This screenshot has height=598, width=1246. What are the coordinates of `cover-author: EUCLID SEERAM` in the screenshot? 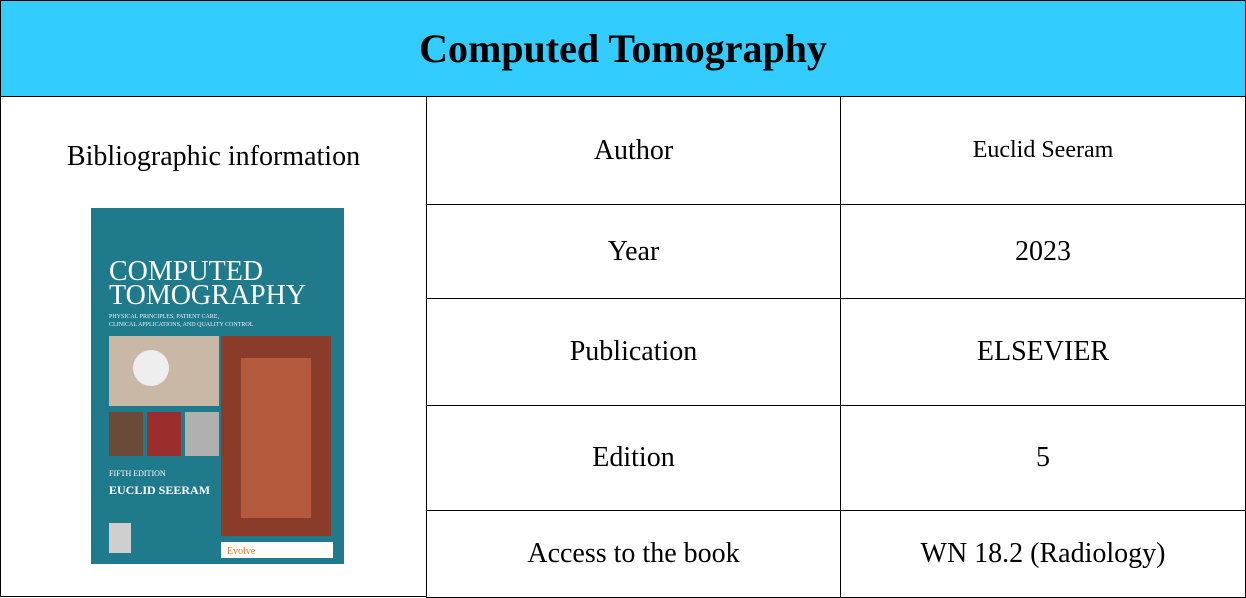 It's located at (159, 490).